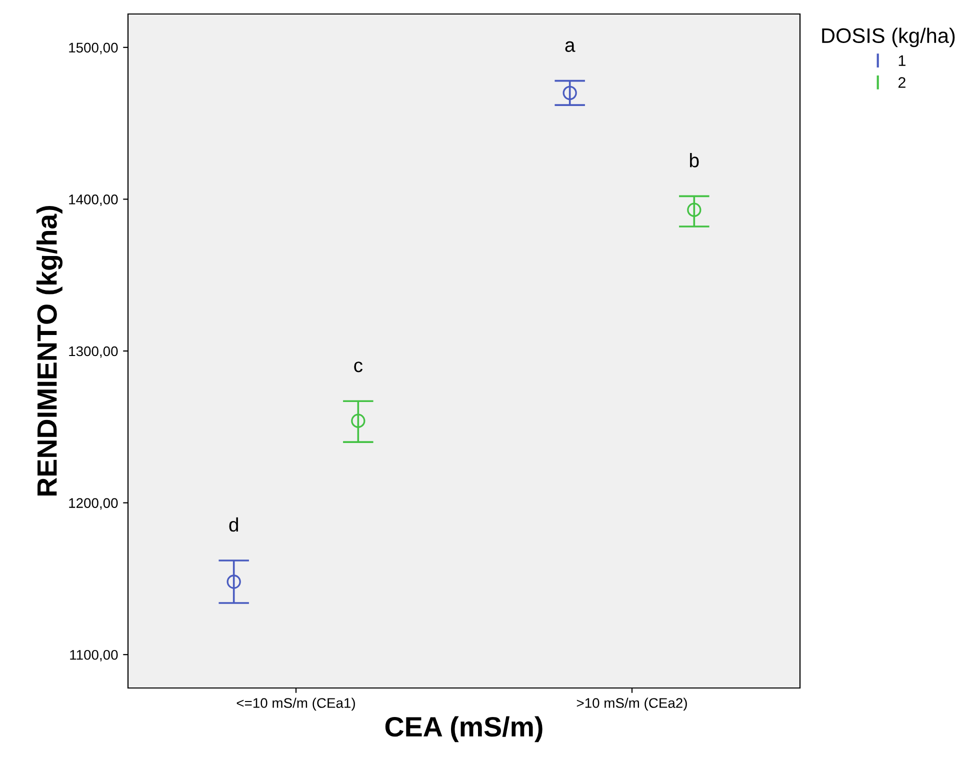 This screenshot has width=979, height=760. What do you see at coordinates (93, 504) in the screenshot?
I see `y-tick-label: 1200,00` at bounding box center [93, 504].